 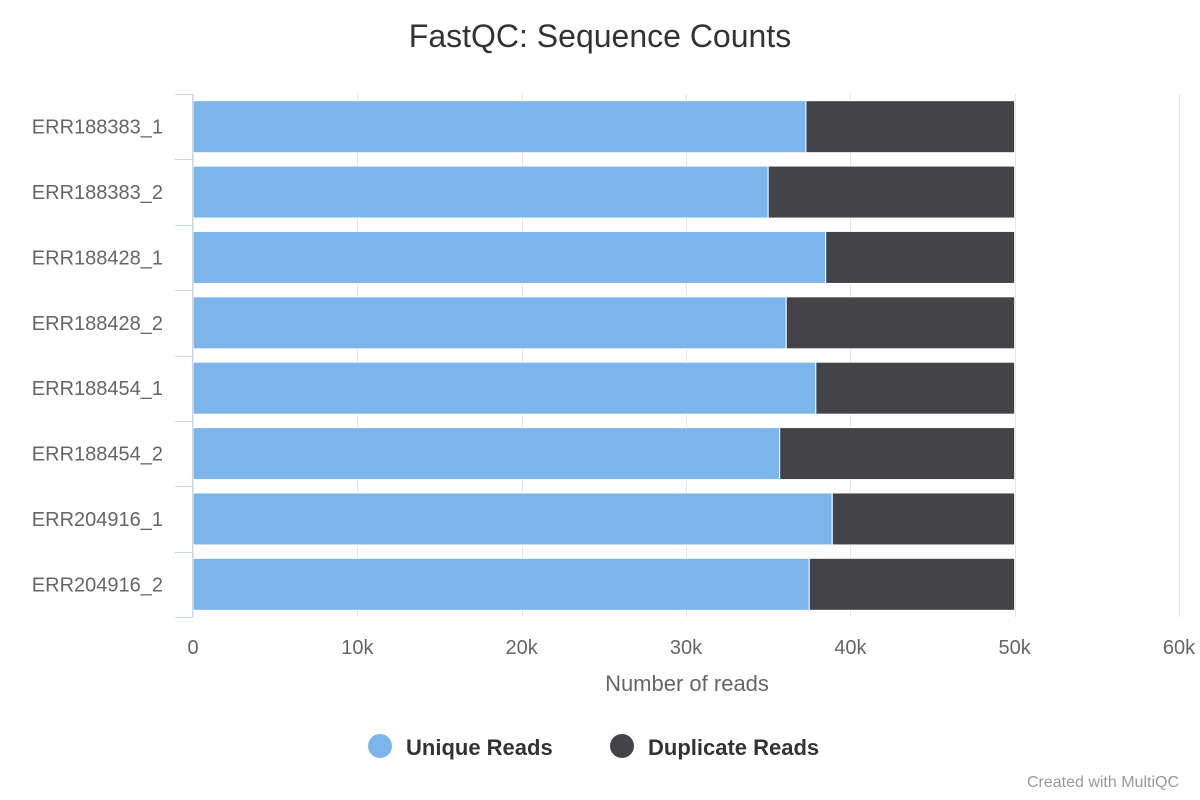 What do you see at coordinates (97, 455) in the screenshot?
I see `y-category-label: ERR188454_2` at bounding box center [97, 455].